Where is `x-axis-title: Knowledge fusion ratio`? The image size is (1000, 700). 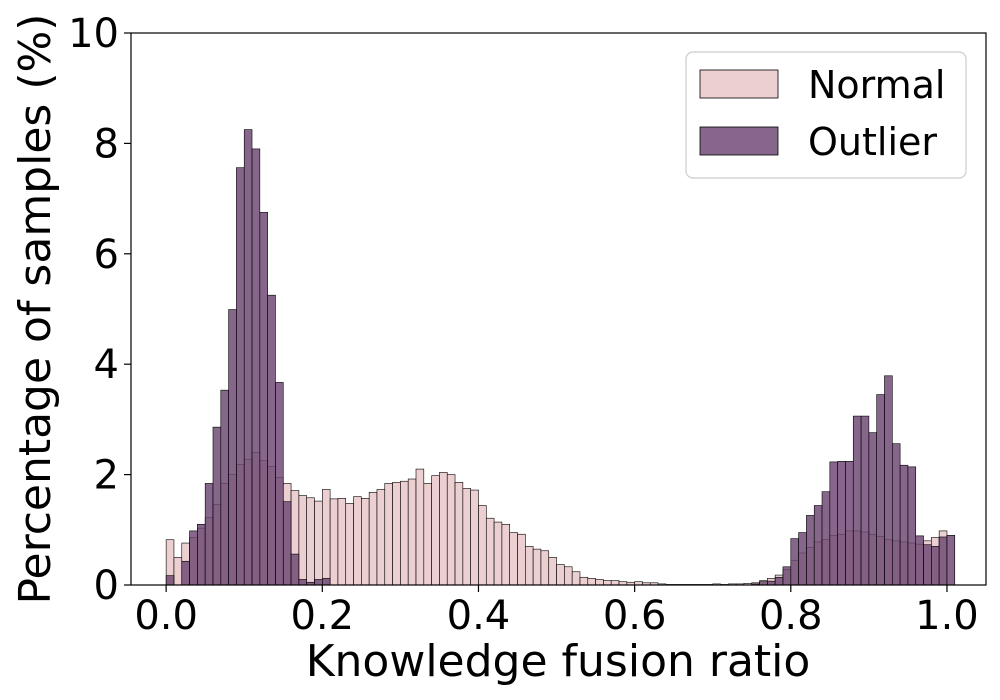
x-axis-title: Knowledge fusion ratio is located at coordinates (558, 661).